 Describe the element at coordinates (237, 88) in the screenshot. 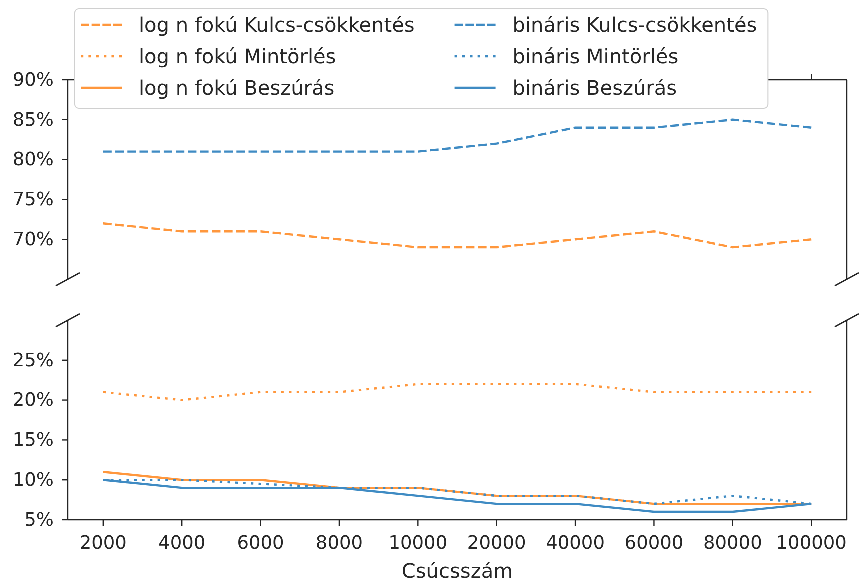

I see `legend-label: log n fokú Beszúrás` at that location.